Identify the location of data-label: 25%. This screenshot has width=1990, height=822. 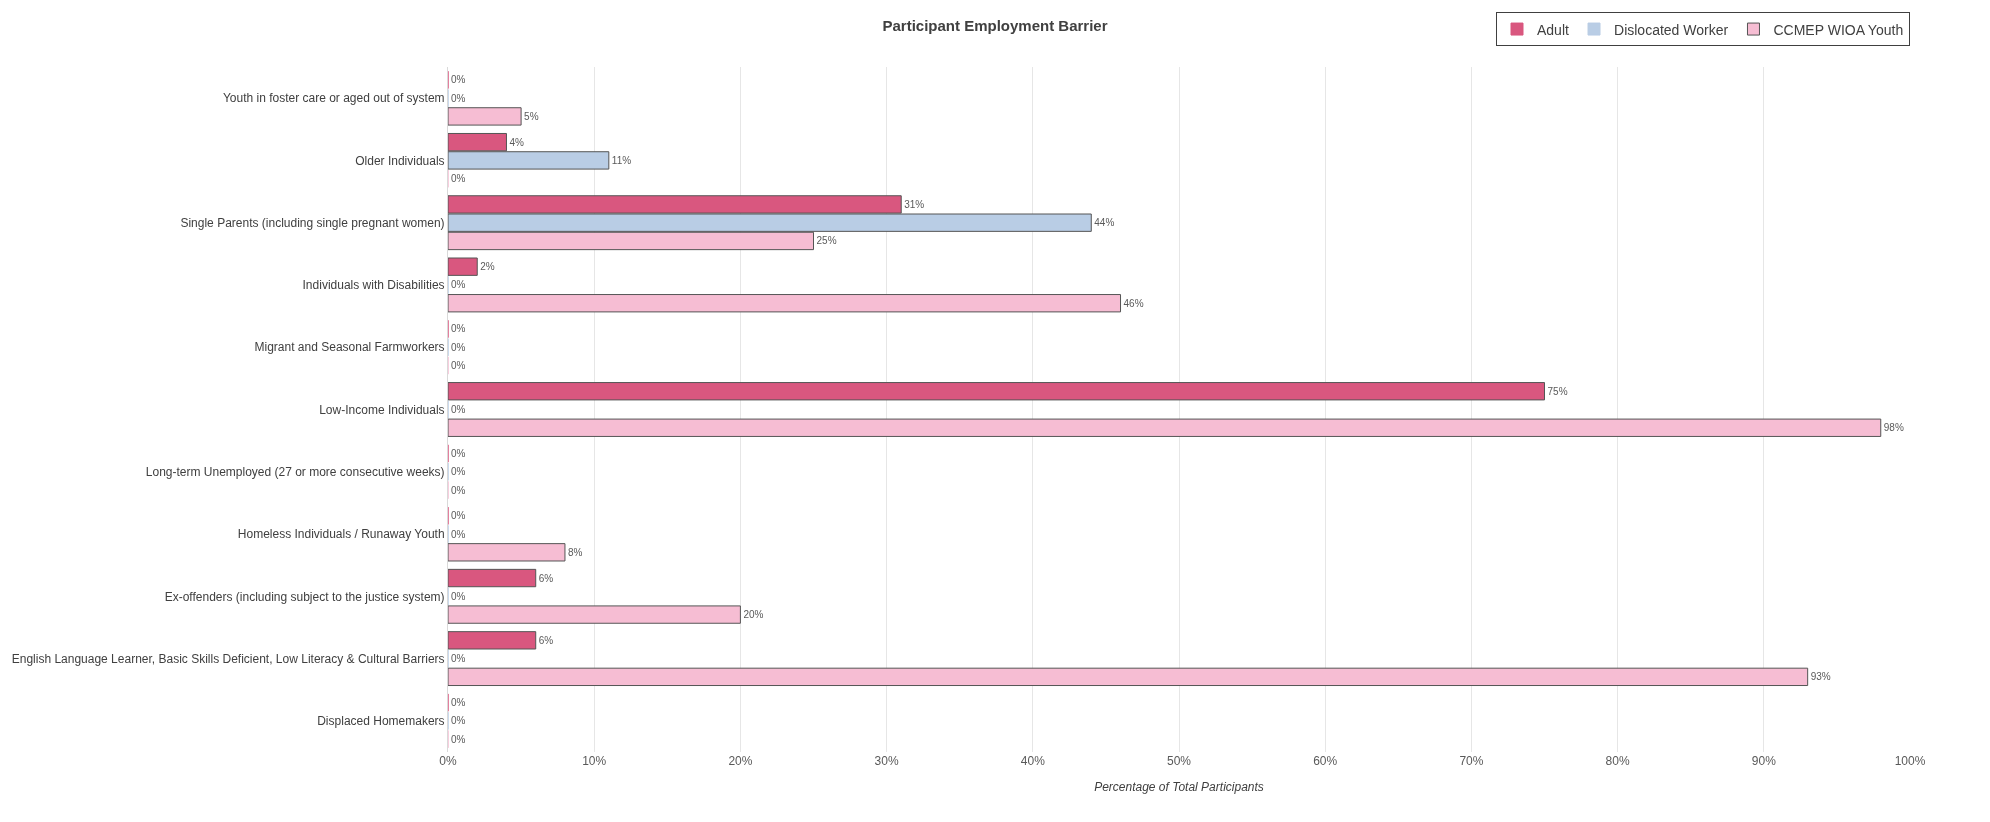
(826, 241).